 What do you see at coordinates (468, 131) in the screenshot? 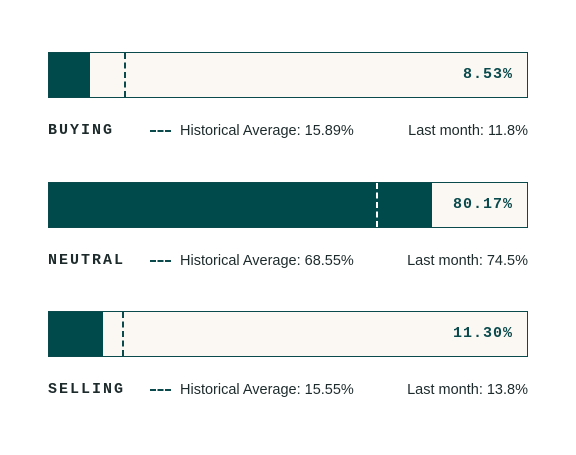
I see `last-month-text: Last month: 11.8%` at bounding box center [468, 131].